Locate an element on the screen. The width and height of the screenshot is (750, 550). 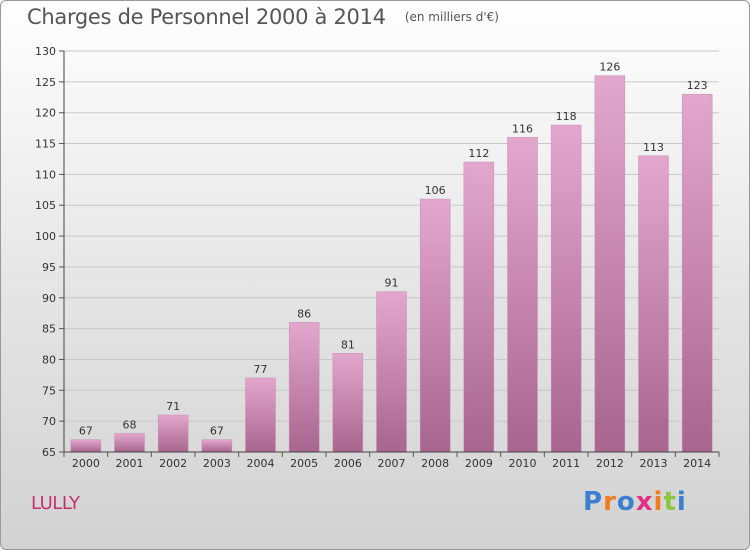
y-tick-label: 110 is located at coordinates (45, 174).